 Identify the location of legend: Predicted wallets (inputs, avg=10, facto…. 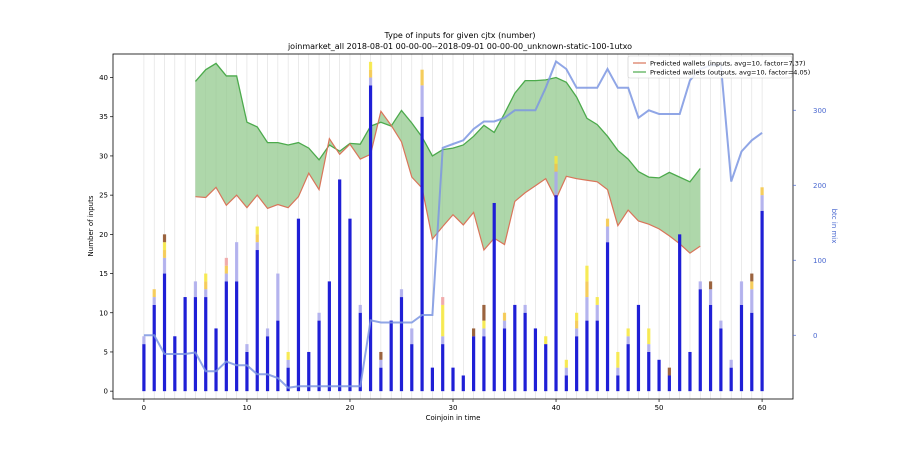
(718, 67).